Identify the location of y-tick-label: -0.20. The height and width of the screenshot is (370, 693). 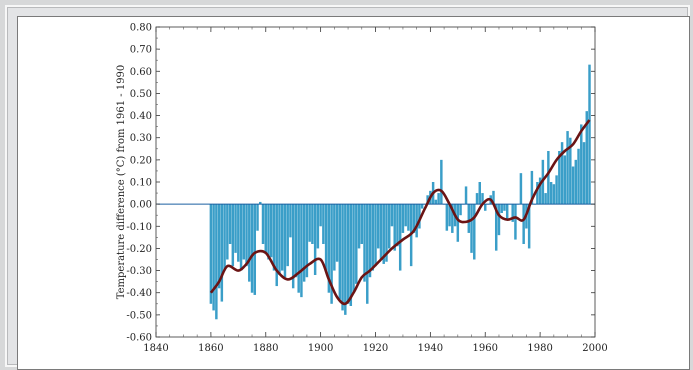
(139, 249).